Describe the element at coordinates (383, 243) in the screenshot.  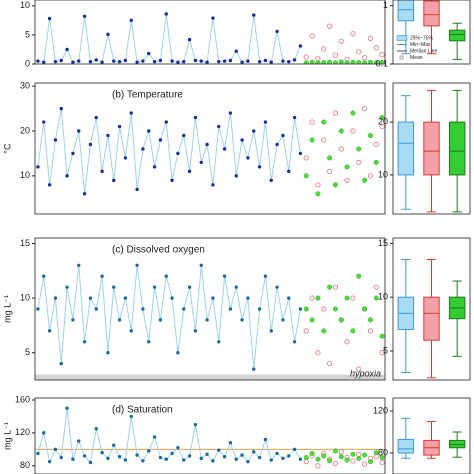
I see `y-tick-label: 15` at that location.